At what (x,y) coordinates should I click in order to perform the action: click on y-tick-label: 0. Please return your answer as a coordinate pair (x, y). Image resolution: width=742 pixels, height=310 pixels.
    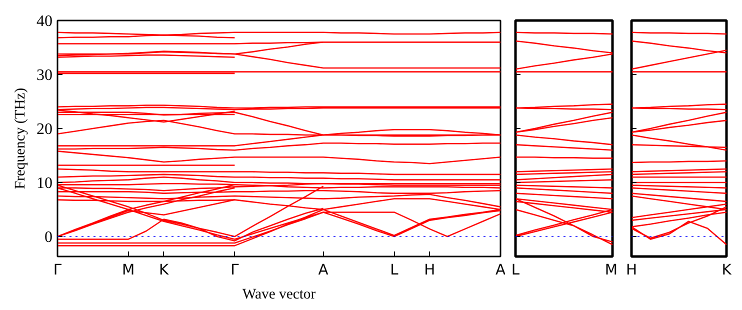
    Looking at the image, I should click on (48, 237).